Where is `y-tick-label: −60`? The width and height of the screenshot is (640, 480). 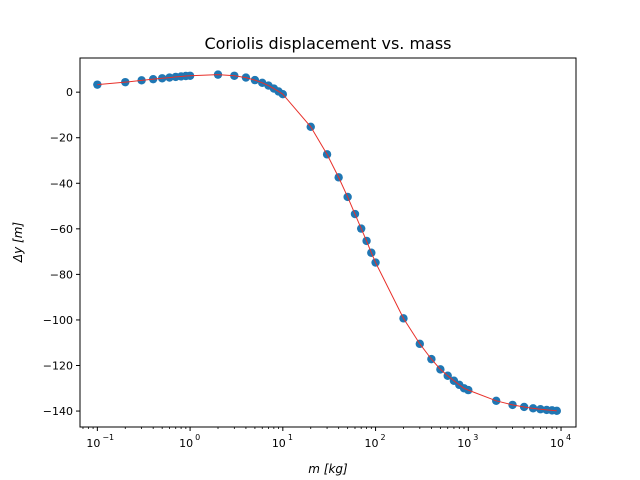 y-tick-label: −60 is located at coordinates (61, 229).